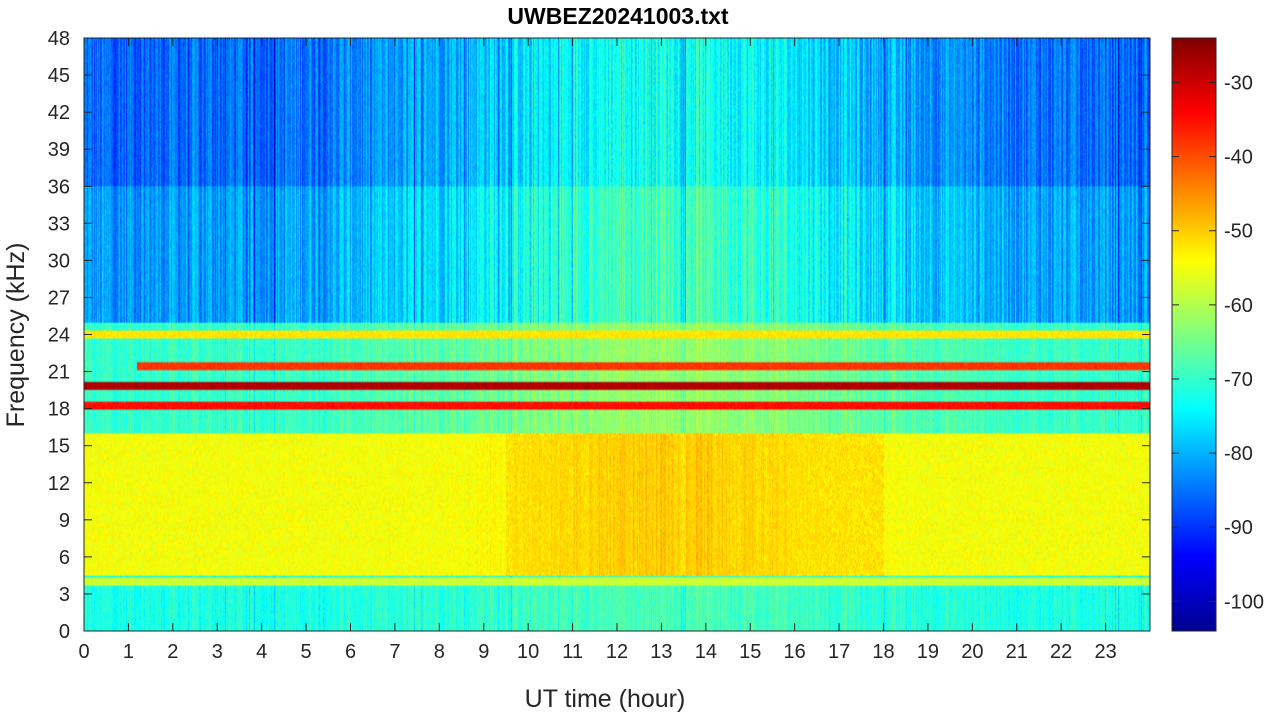 The width and height of the screenshot is (1280, 715). What do you see at coordinates (394, 652) in the screenshot?
I see `x-tick-label: 7` at bounding box center [394, 652].